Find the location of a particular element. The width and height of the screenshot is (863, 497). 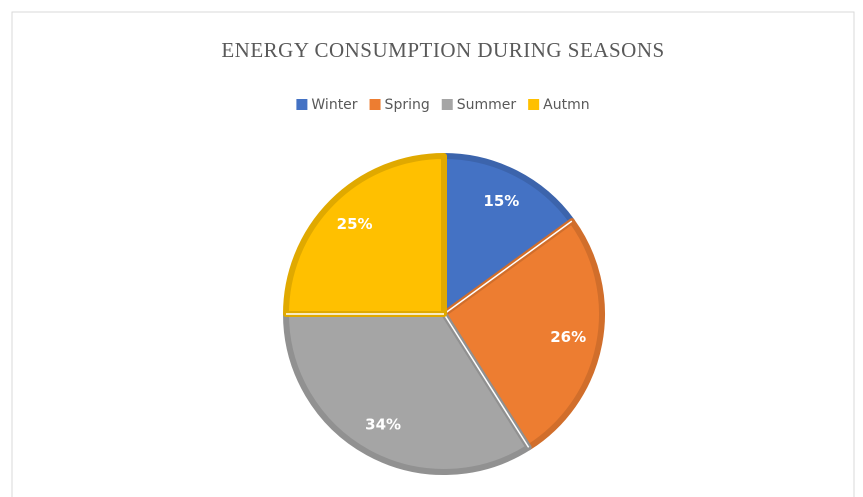

data-label: 26% is located at coordinates (568, 337).